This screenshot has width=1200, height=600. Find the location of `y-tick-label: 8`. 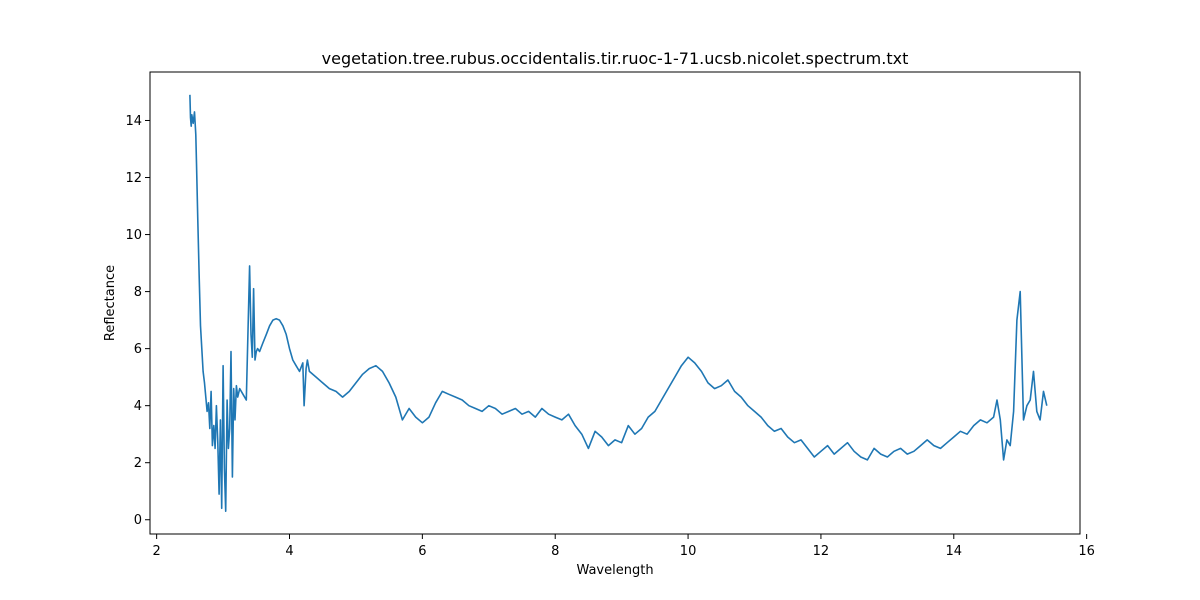

y-tick-label: 8 is located at coordinates (138, 292).